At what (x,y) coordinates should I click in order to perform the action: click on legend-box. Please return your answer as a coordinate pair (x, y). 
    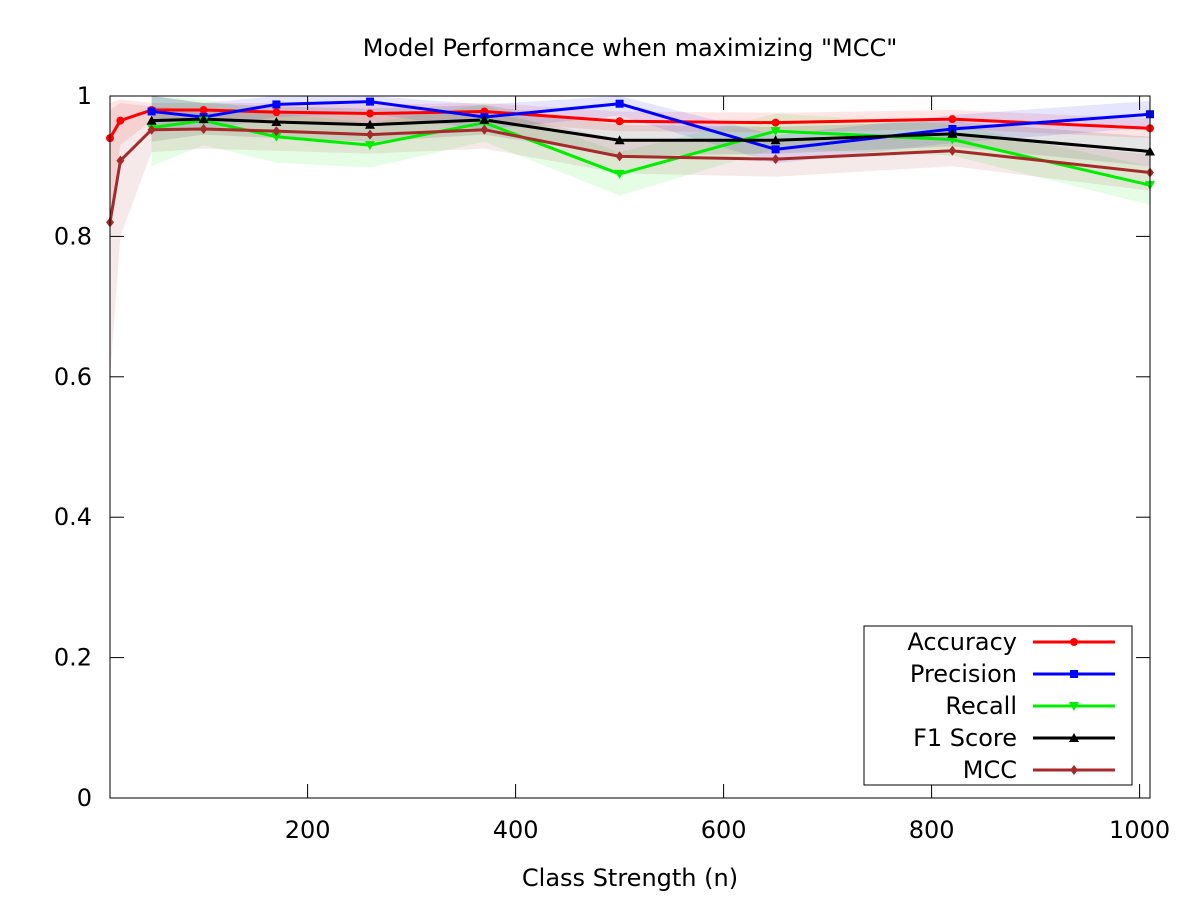
    Looking at the image, I should click on (998, 705).